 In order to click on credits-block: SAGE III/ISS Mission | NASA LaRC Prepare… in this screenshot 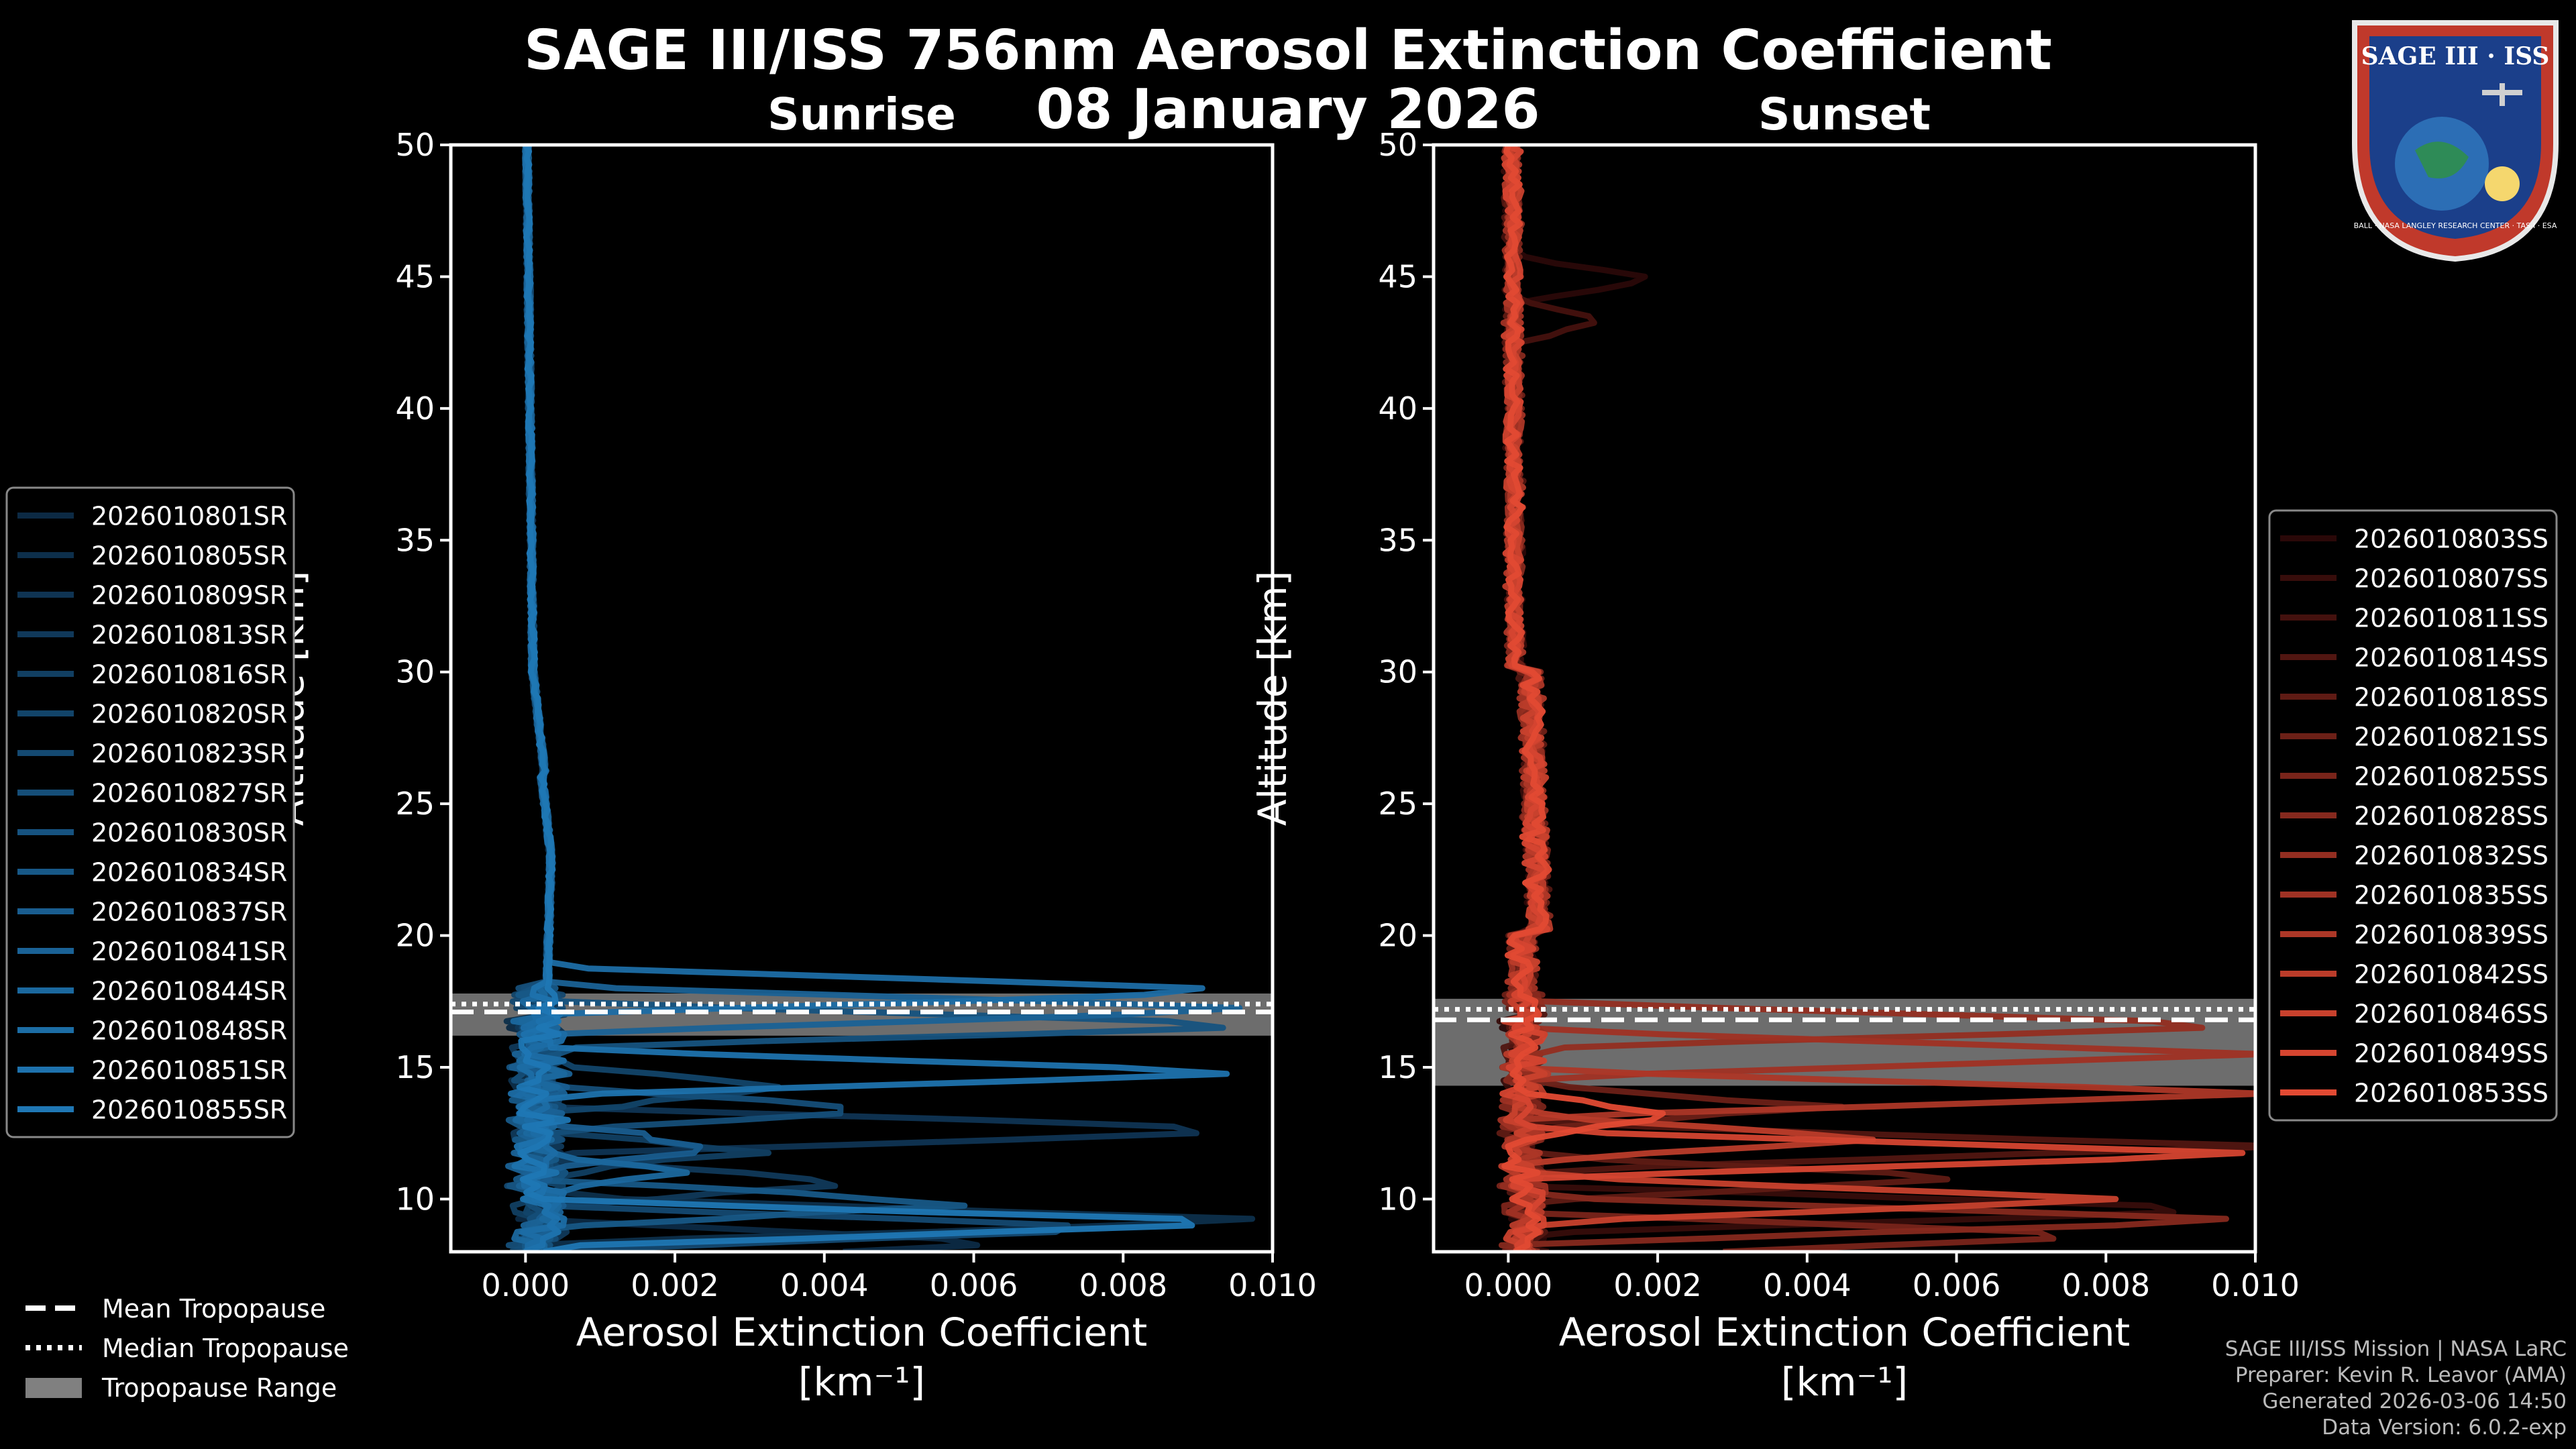, I will do `click(2396, 1388)`.